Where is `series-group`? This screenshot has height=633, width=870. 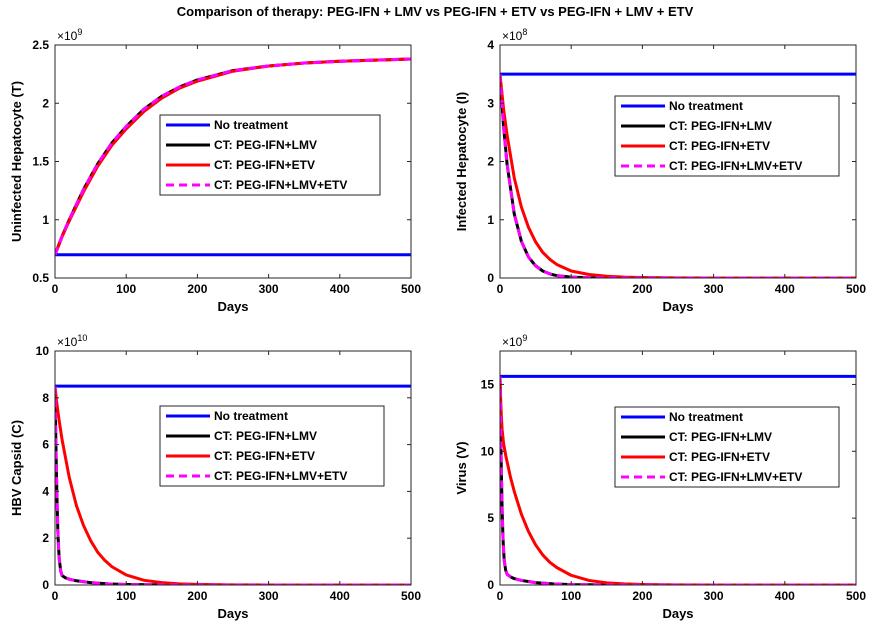 series-group is located at coordinates (233, 157).